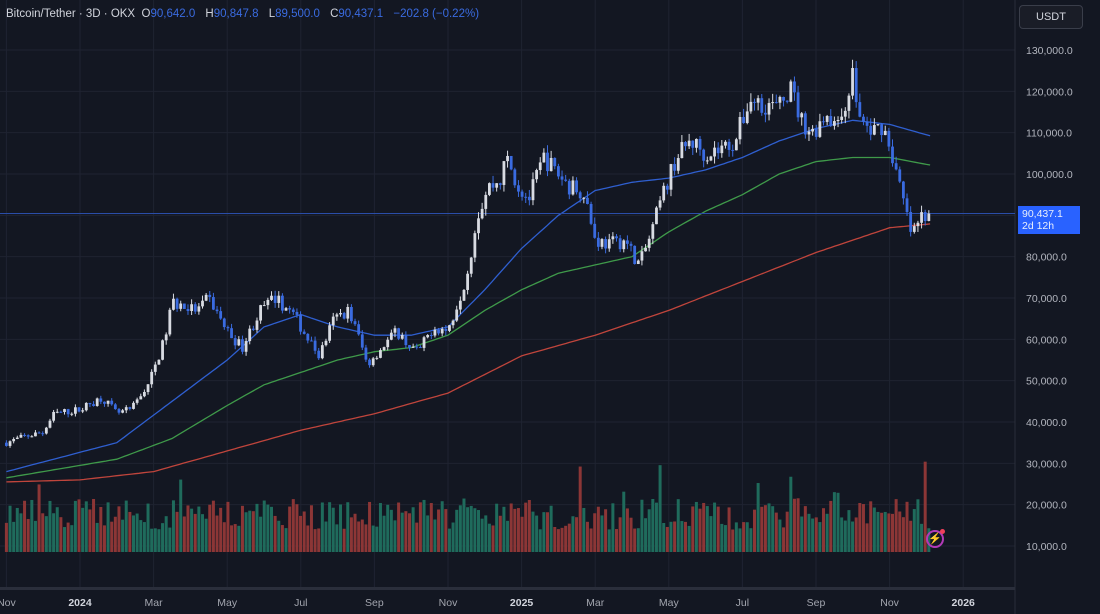 Image resolution: width=1100 pixels, height=614 pixels. I want to click on close-value: 90,437.1, so click(361, 14).